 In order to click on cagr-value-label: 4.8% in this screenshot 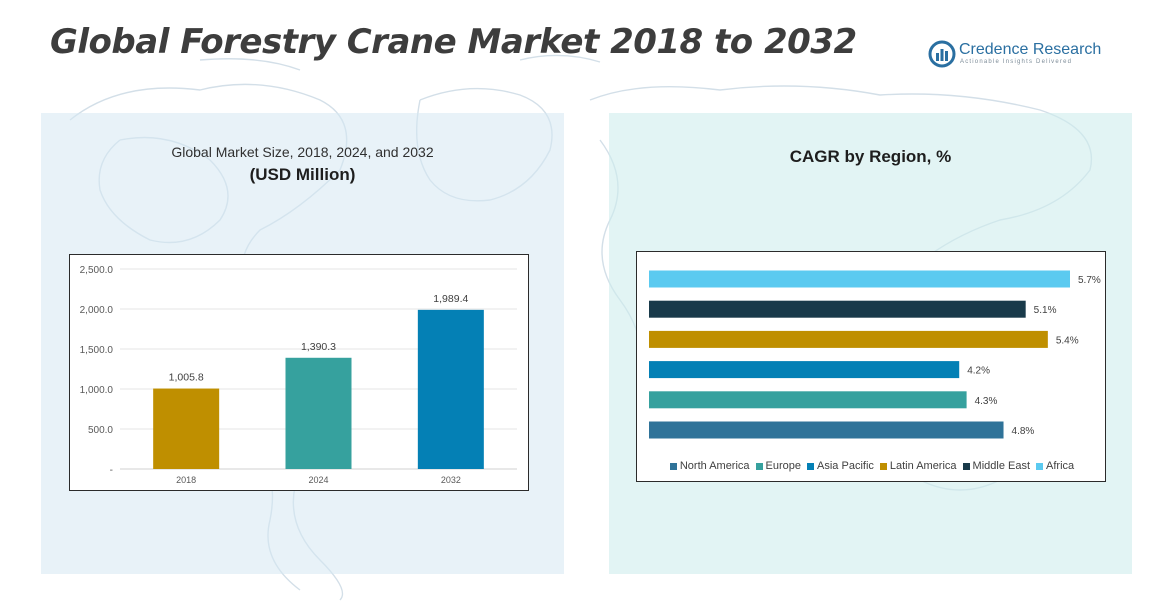, I will do `click(1023, 431)`.